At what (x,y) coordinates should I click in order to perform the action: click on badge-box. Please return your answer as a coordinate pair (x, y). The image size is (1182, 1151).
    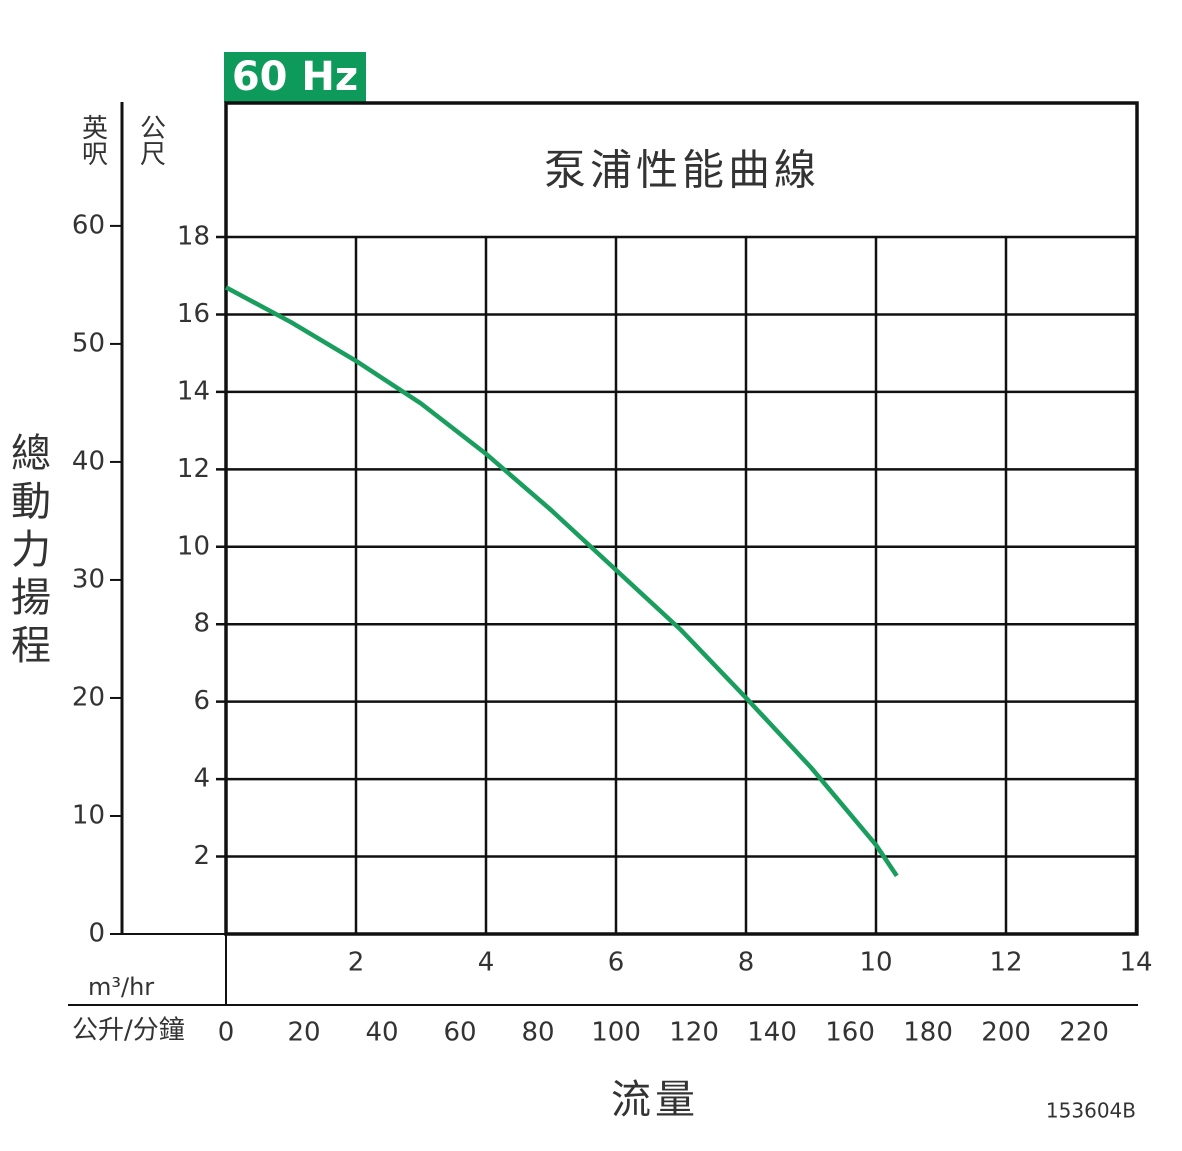
    Looking at the image, I should click on (295, 77).